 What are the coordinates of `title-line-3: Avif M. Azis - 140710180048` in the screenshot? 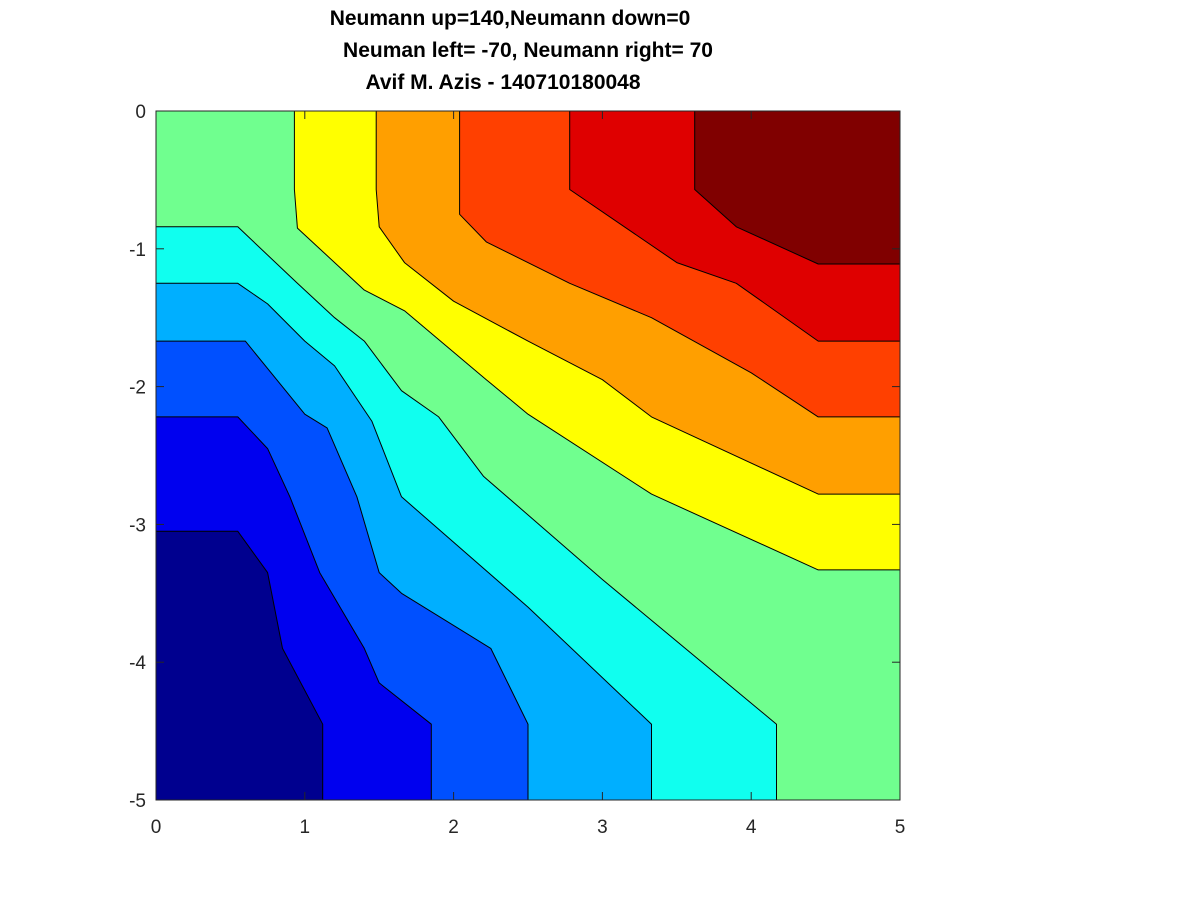 It's located at (502, 82).